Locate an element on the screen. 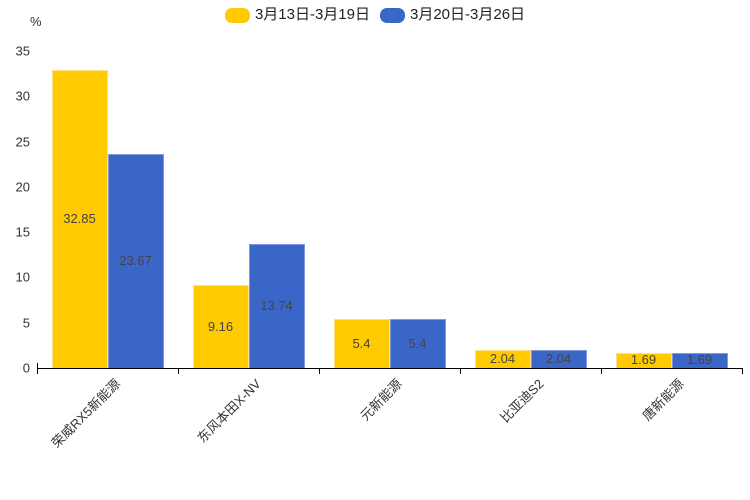 This screenshot has height=500, width=750. x-axis-label: 东风本田X-NV is located at coordinates (229, 411).